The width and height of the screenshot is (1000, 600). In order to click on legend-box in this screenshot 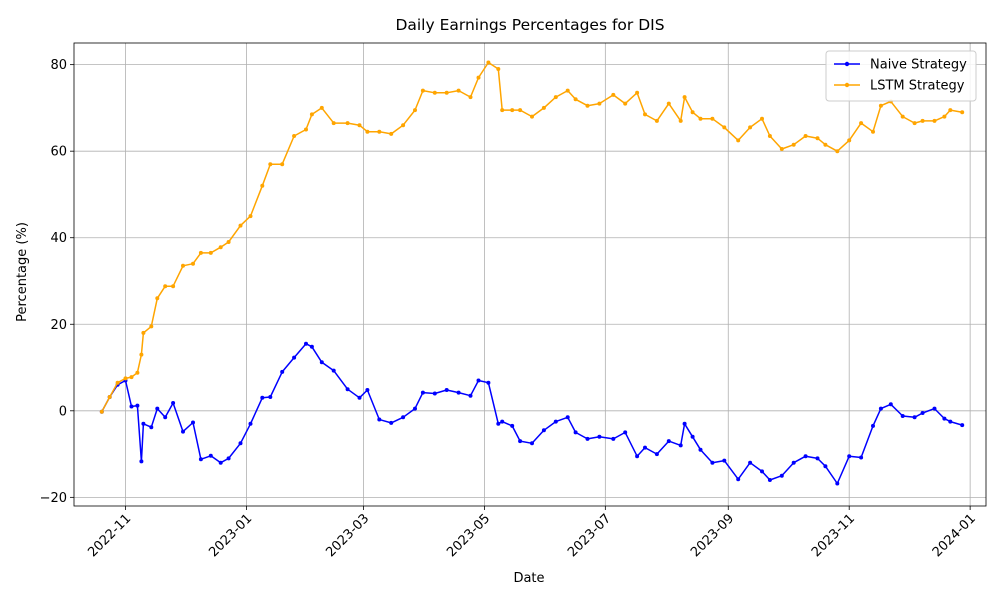, I will do `click(901, 76)`.